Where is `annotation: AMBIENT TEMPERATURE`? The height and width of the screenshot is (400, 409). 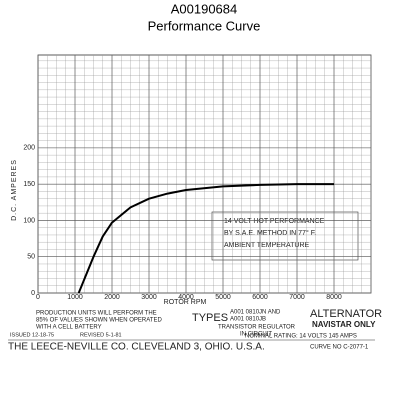
annotation: AMBIENT TEMPERATURE is located at coordinates (267, 245).